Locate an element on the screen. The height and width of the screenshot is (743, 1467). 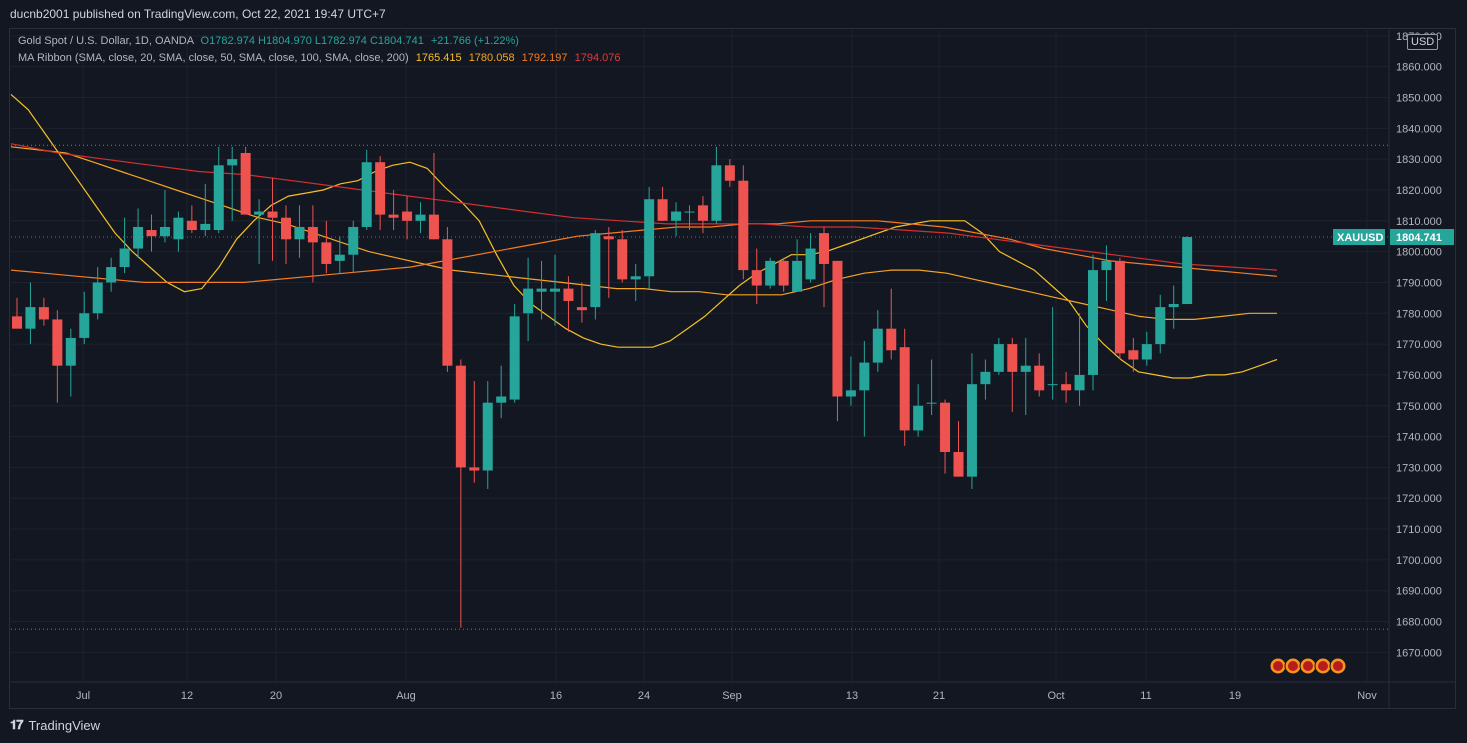
currency-button: USD is located at coordinates (1423, 42).